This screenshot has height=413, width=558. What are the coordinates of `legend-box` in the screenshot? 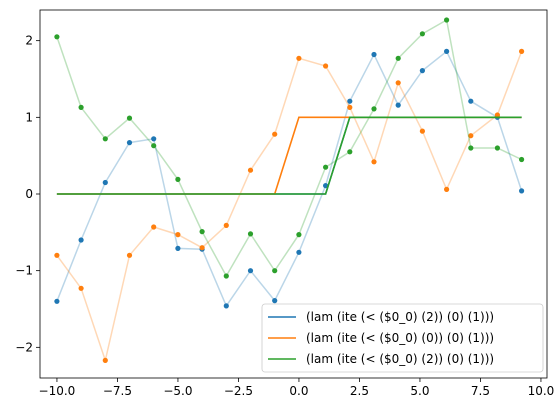 It's located at (402, 338).